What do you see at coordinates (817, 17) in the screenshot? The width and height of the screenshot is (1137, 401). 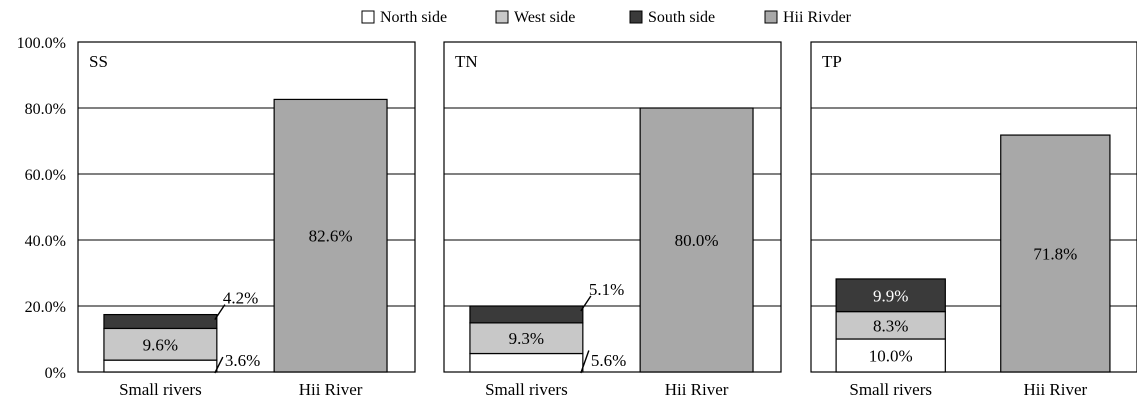 I see `legend-label: Hii Rivder` at bounding box center [817, 17].